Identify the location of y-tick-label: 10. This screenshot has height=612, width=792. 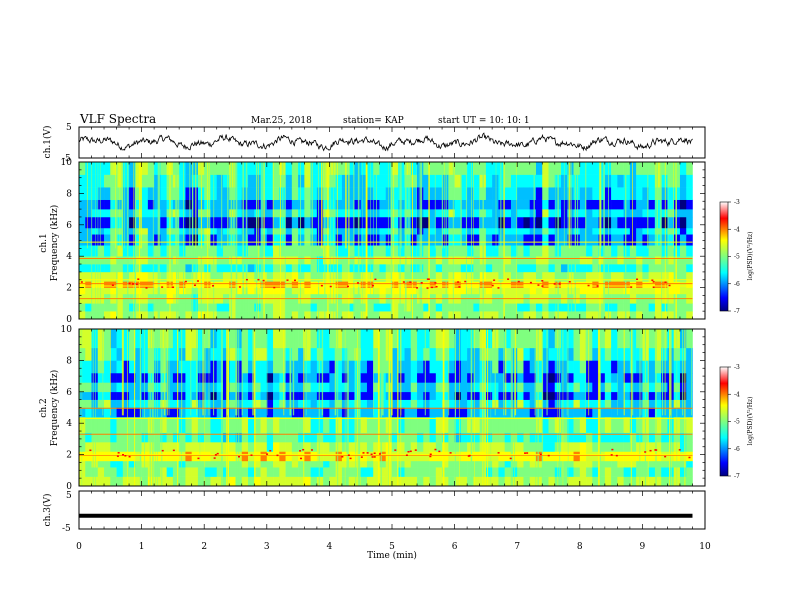
(67, 163).